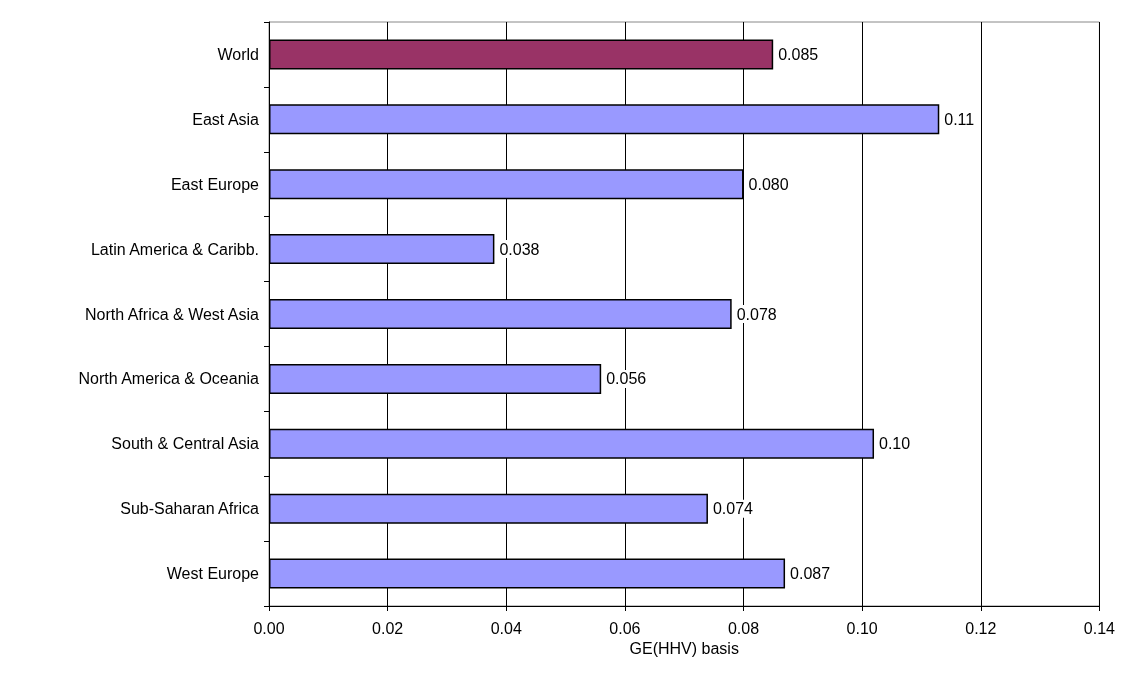  I want to click on data-label: 0.074, so click(733, 509).